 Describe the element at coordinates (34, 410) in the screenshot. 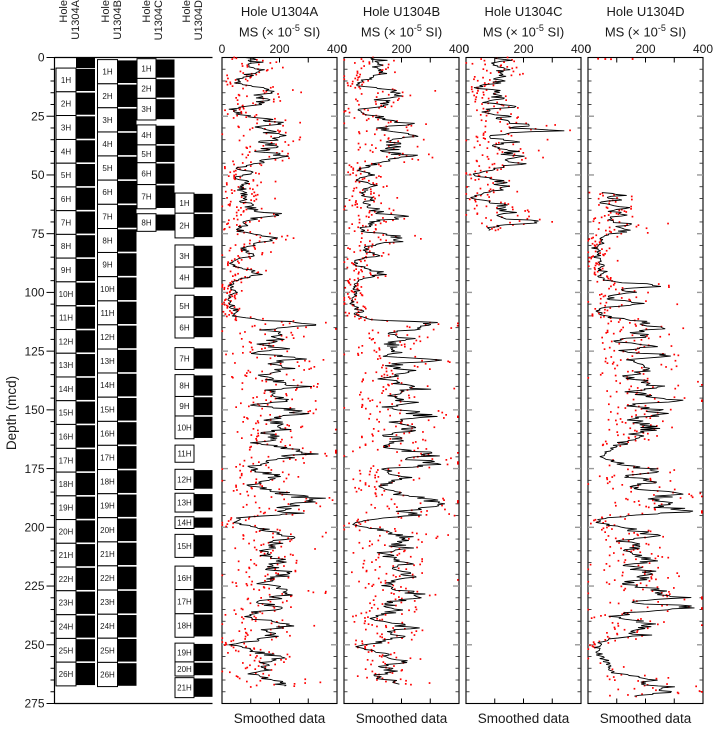

I see `depth-tick-label: 150` at that location.